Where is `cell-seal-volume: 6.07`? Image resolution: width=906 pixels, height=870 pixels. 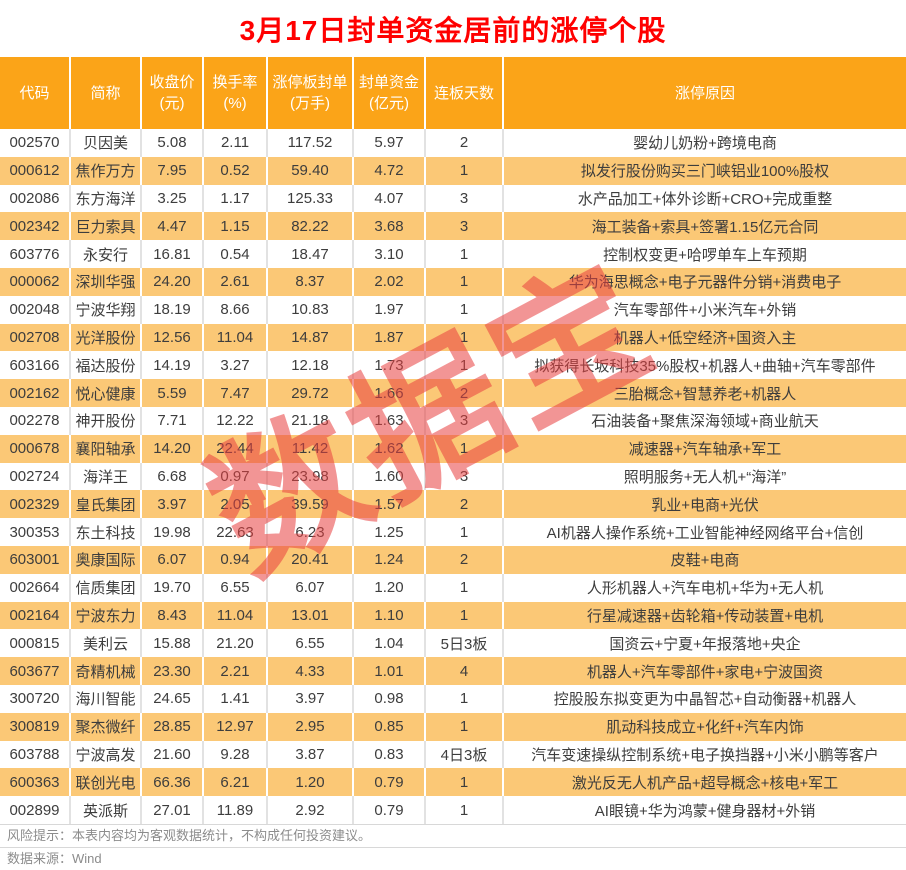 cell-seal-volume: 6.07 is located at coordinates (309, 587).